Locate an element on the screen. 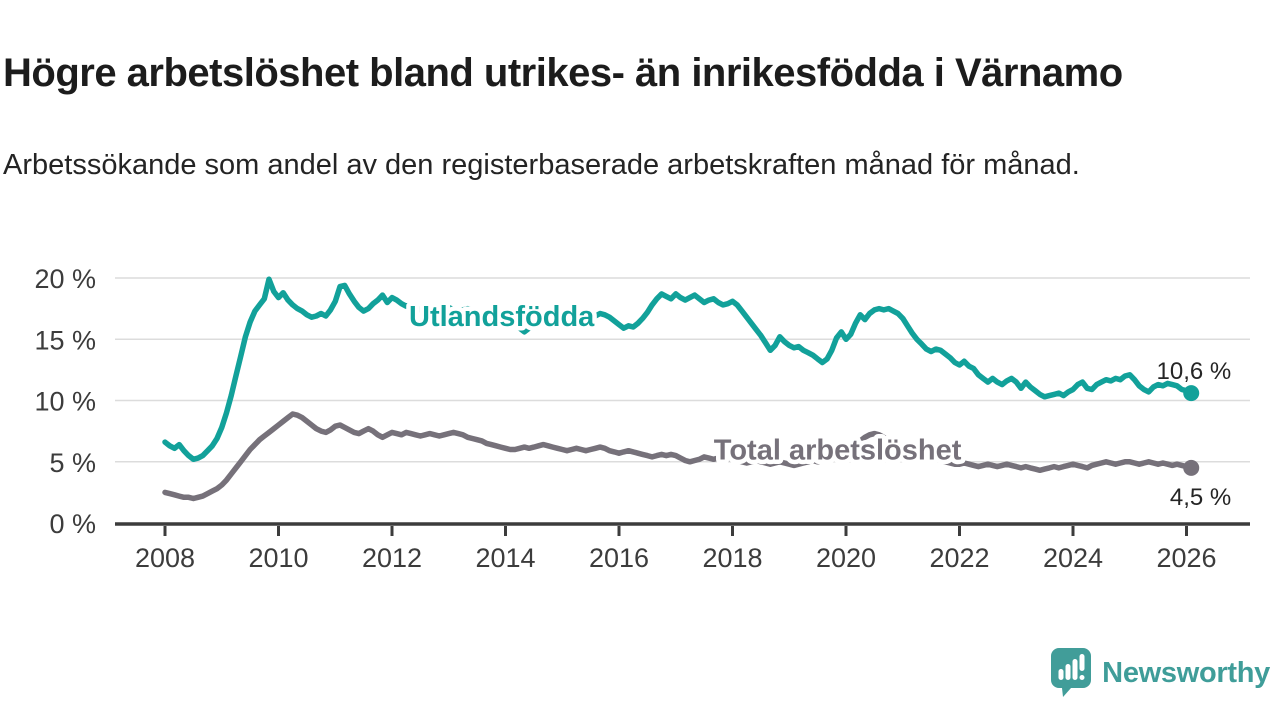 The width and height of the screenshot is (1280, 720). series-label-utlandsf-dda: Utlandsfödda is located at coordinates (502, 317).